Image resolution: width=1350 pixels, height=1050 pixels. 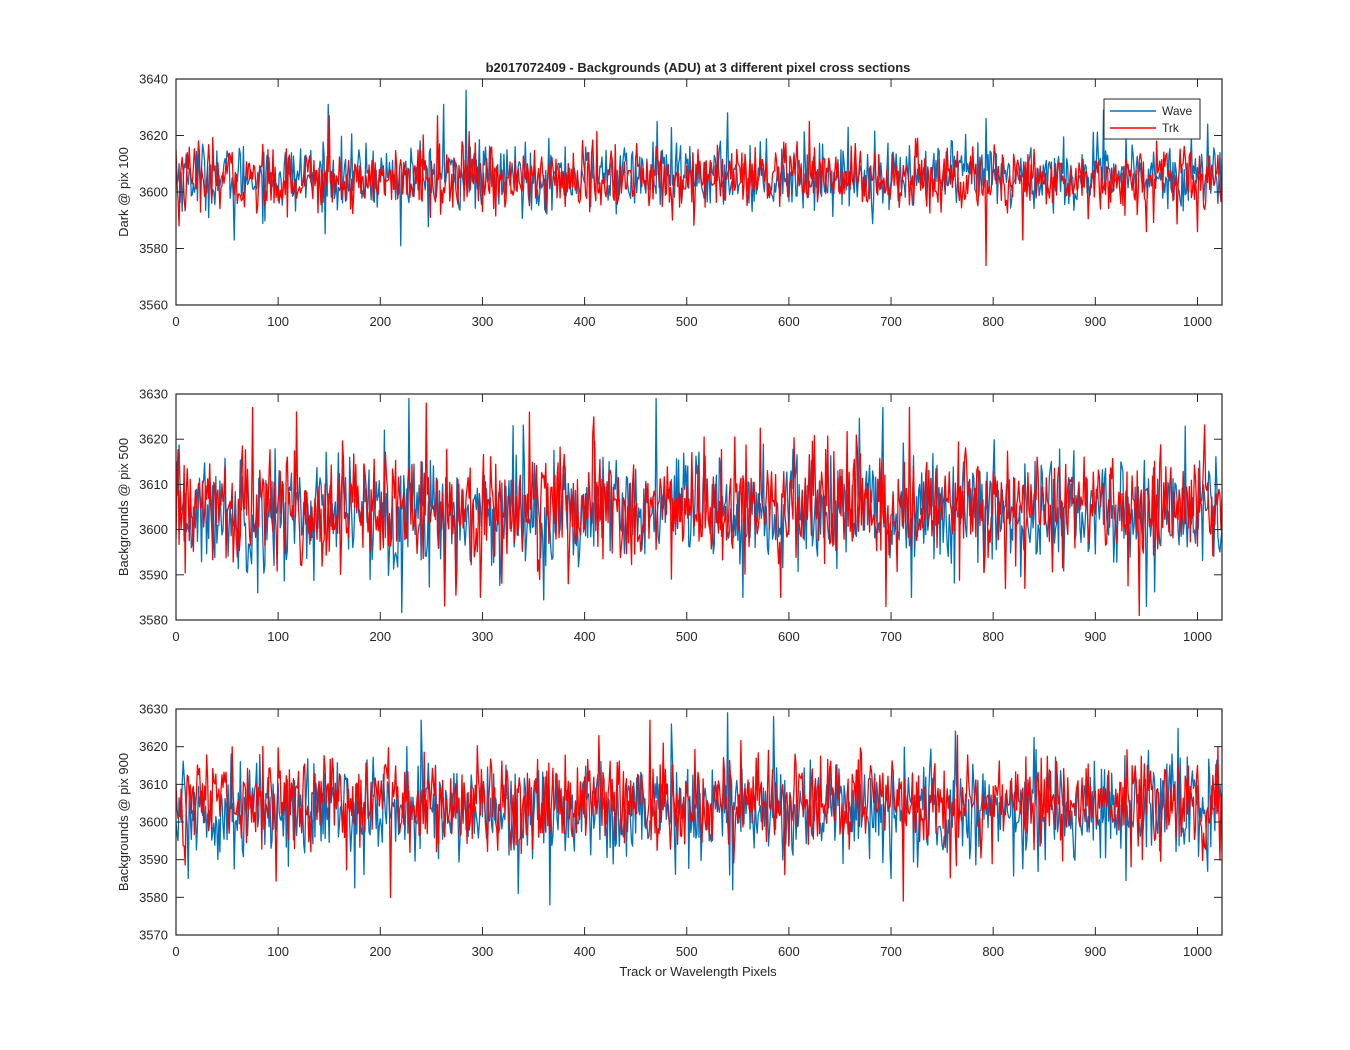 What do you see at coordinates (1171, 128) in the screenshot?
I see `legend-label-trk: Trk` at bounding box center [1171, 128].